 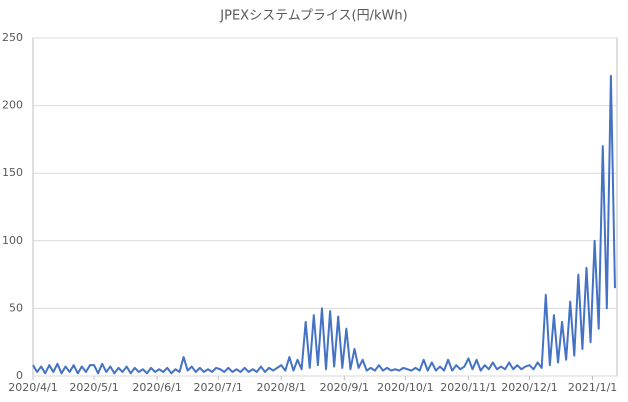 I want to click on x-tick-label: 2020/11/1, so click(x=468, y=387).